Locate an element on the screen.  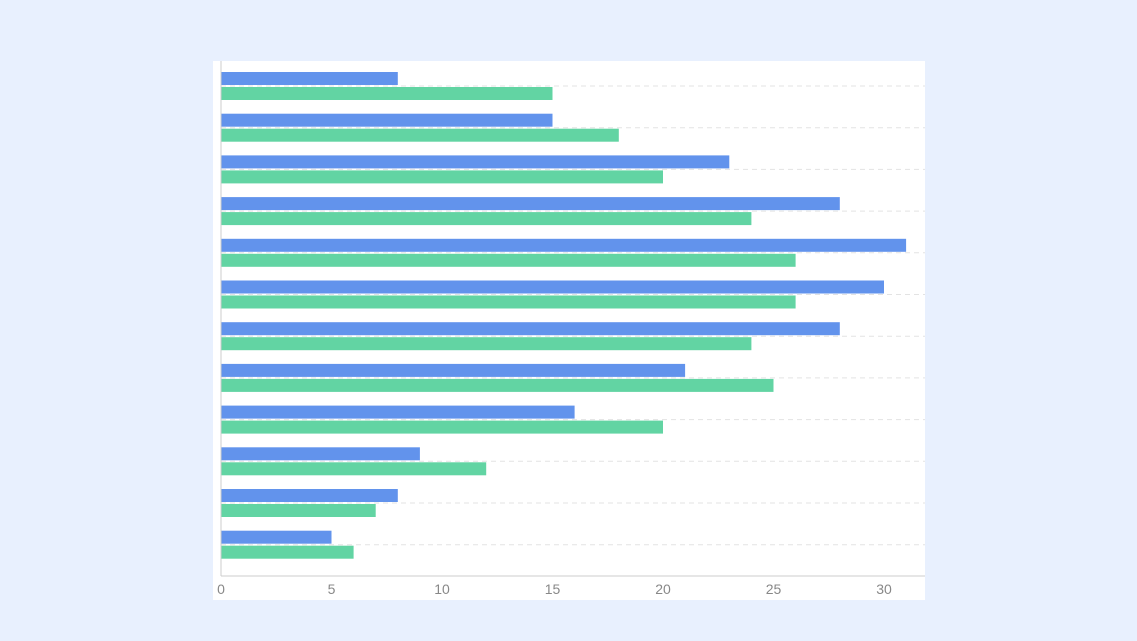
x-tick-label: 5 is located at coordinates (332, 589).